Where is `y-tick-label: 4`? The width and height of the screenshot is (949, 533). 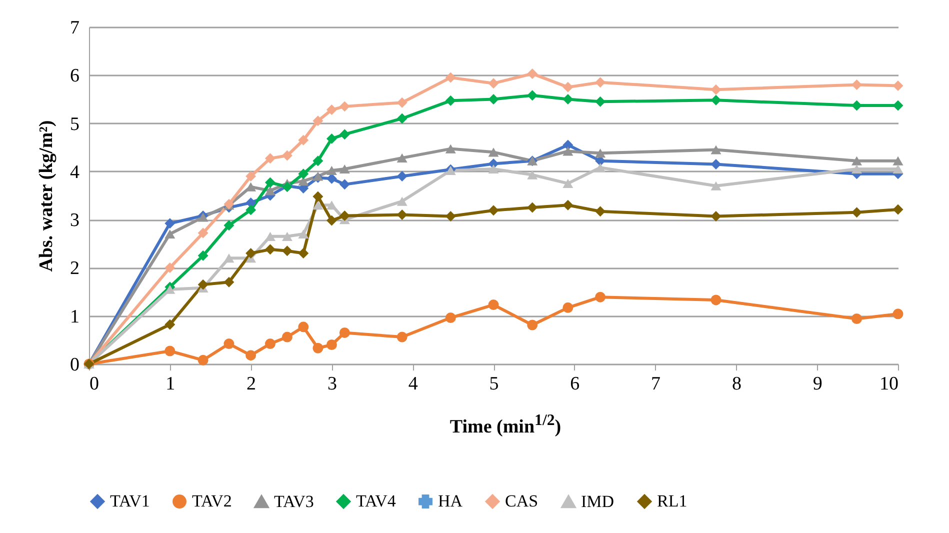
y-tick-label: 4 is located at coordinates (75, 172).